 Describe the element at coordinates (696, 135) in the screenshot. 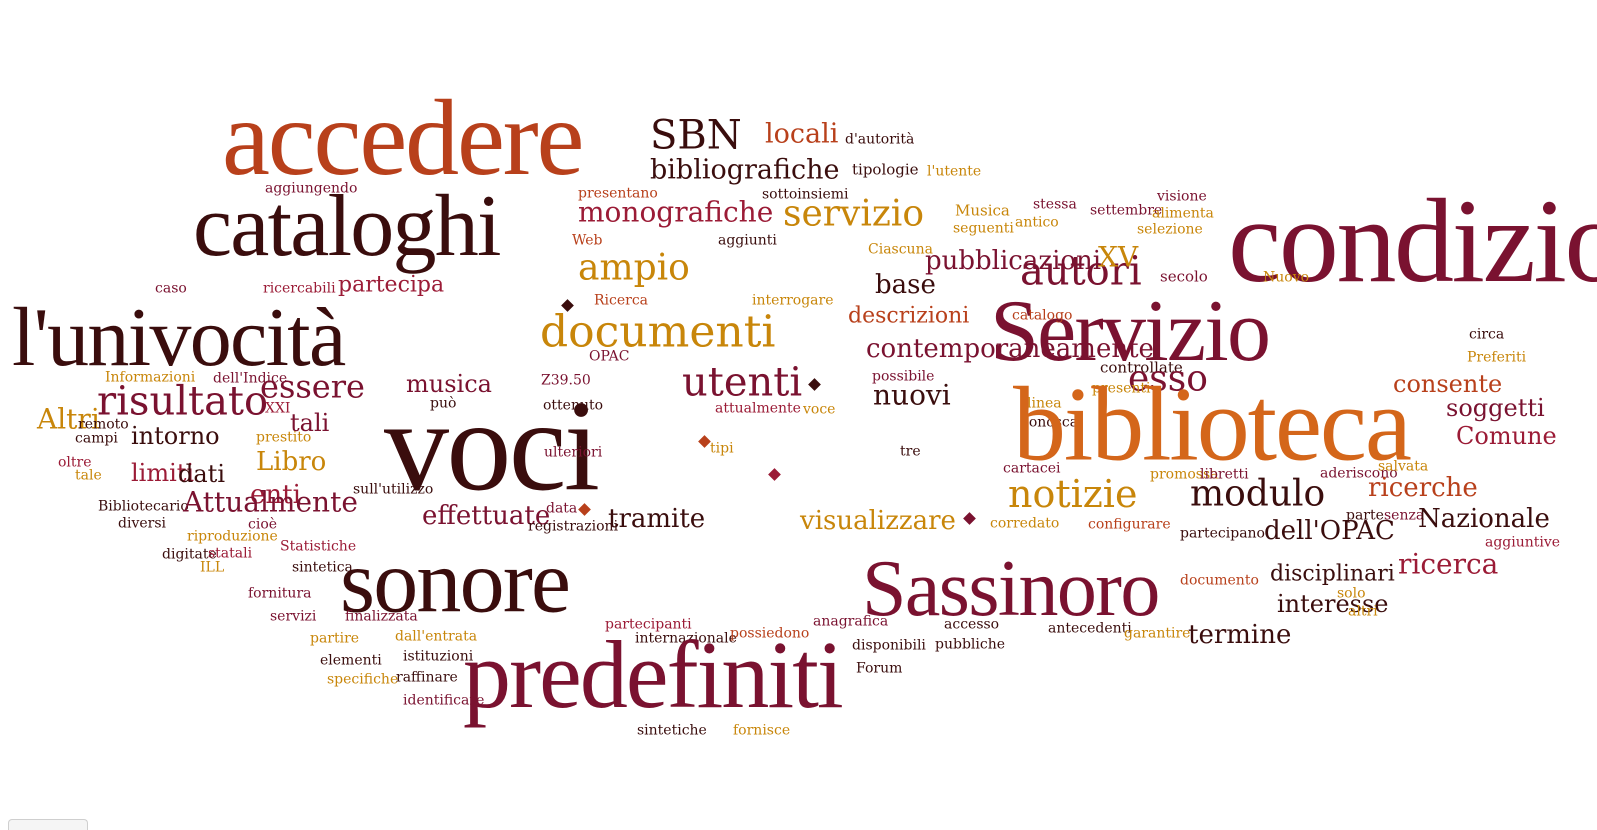

I see `word-sbn: SBN` at that location.